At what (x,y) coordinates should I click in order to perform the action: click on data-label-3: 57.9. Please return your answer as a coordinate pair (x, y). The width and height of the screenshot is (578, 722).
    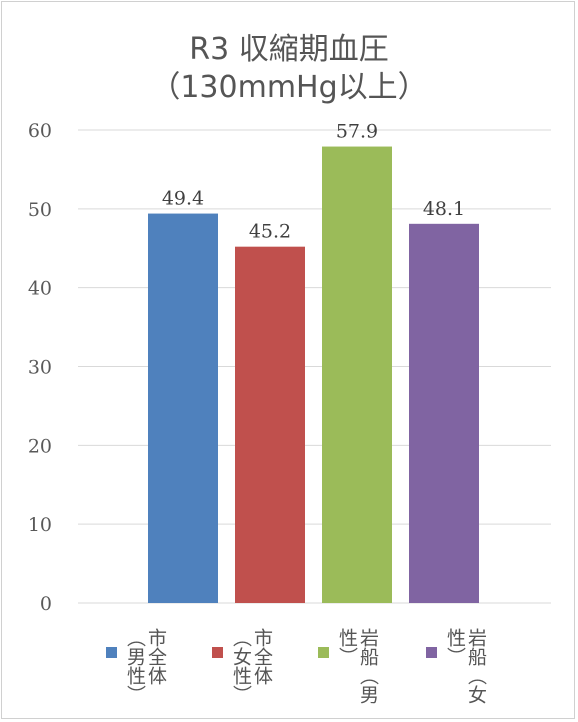
    Looking at the image, I should click on (357, 132).